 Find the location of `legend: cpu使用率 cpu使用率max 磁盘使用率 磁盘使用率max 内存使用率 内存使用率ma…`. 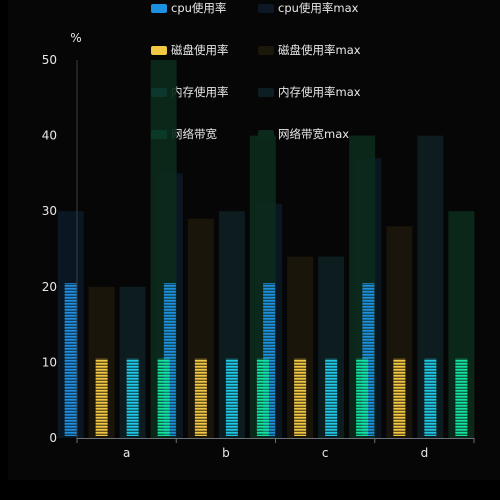

legend: cpu使用率 cpu使用率max 磁盘使用率 磁盘使用率max 内存使用率 内存使用率ma… is located at coordinates (256, 71).